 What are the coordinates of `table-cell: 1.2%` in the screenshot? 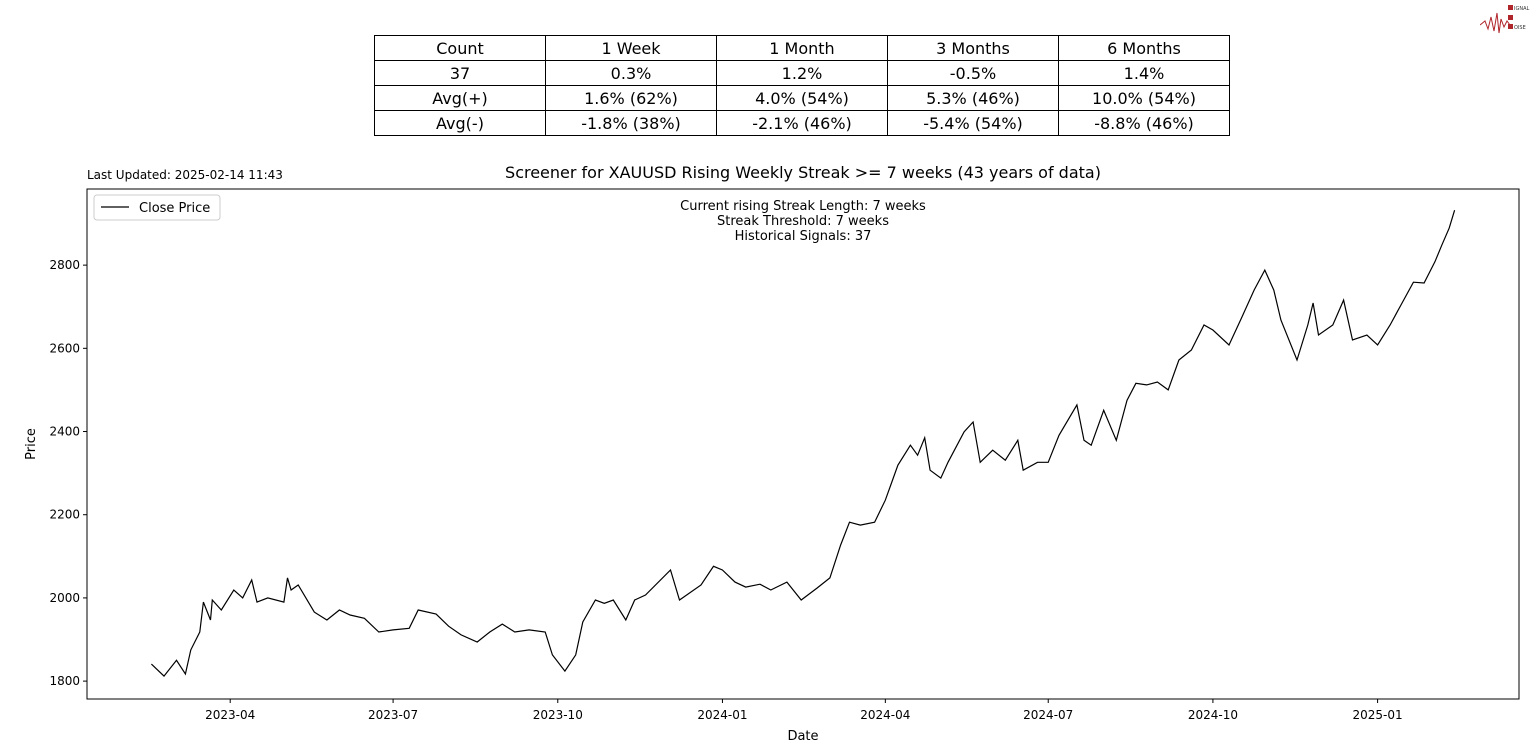 It's located at (802, 73).